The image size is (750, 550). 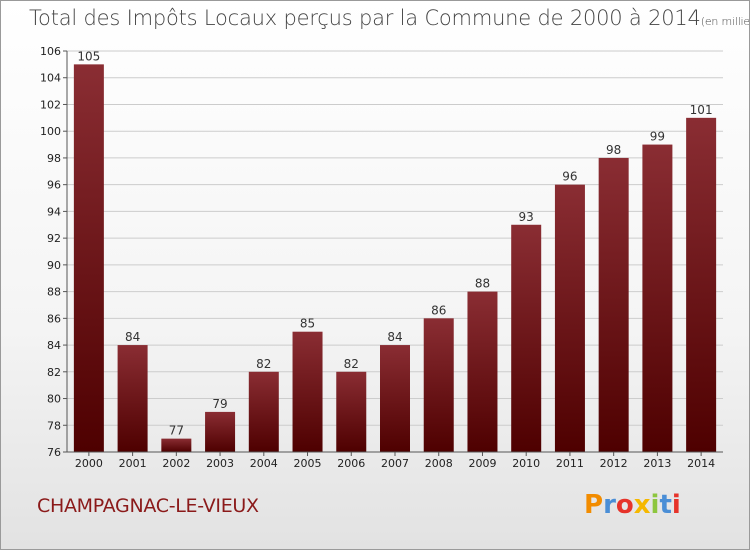 I want to click on x-tick-label: 2004, so click(x=264, y=463).